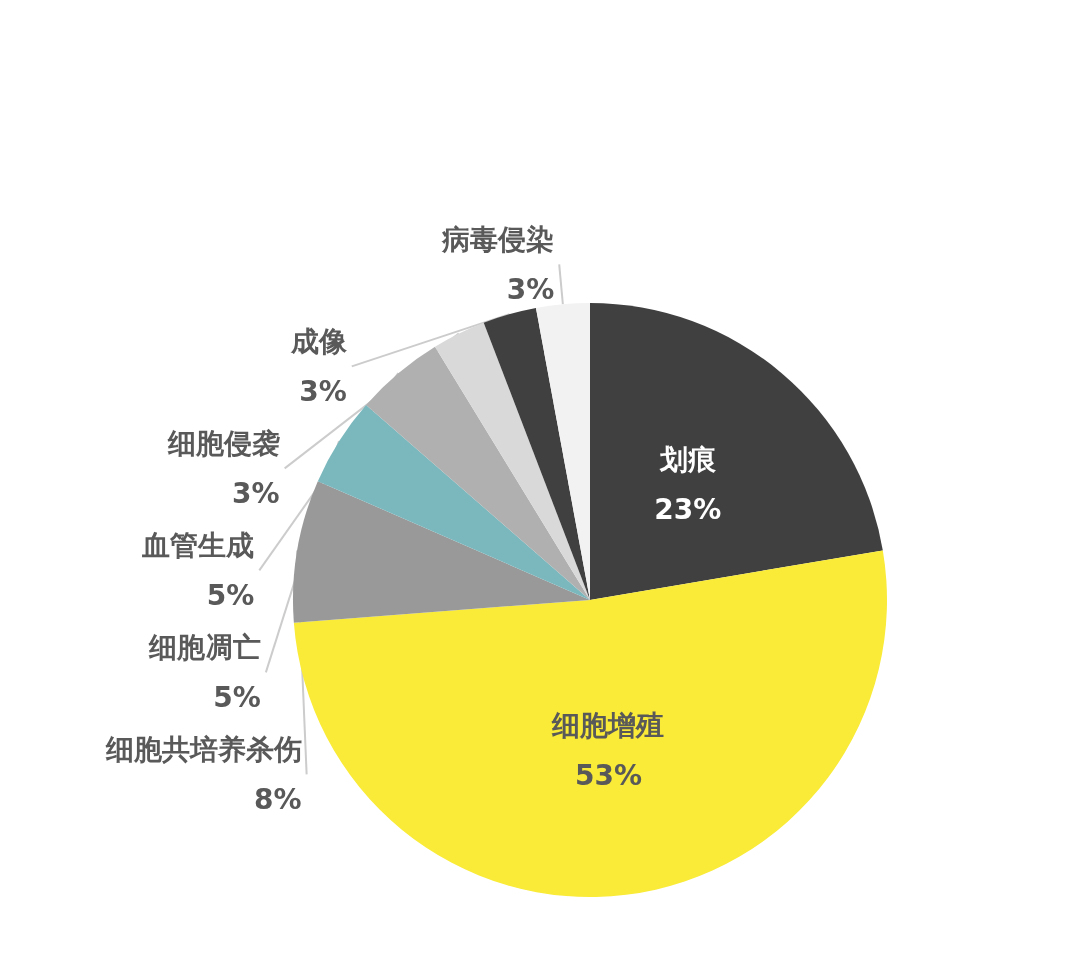  I want to click on data-label: 23%, so click(688, 509).